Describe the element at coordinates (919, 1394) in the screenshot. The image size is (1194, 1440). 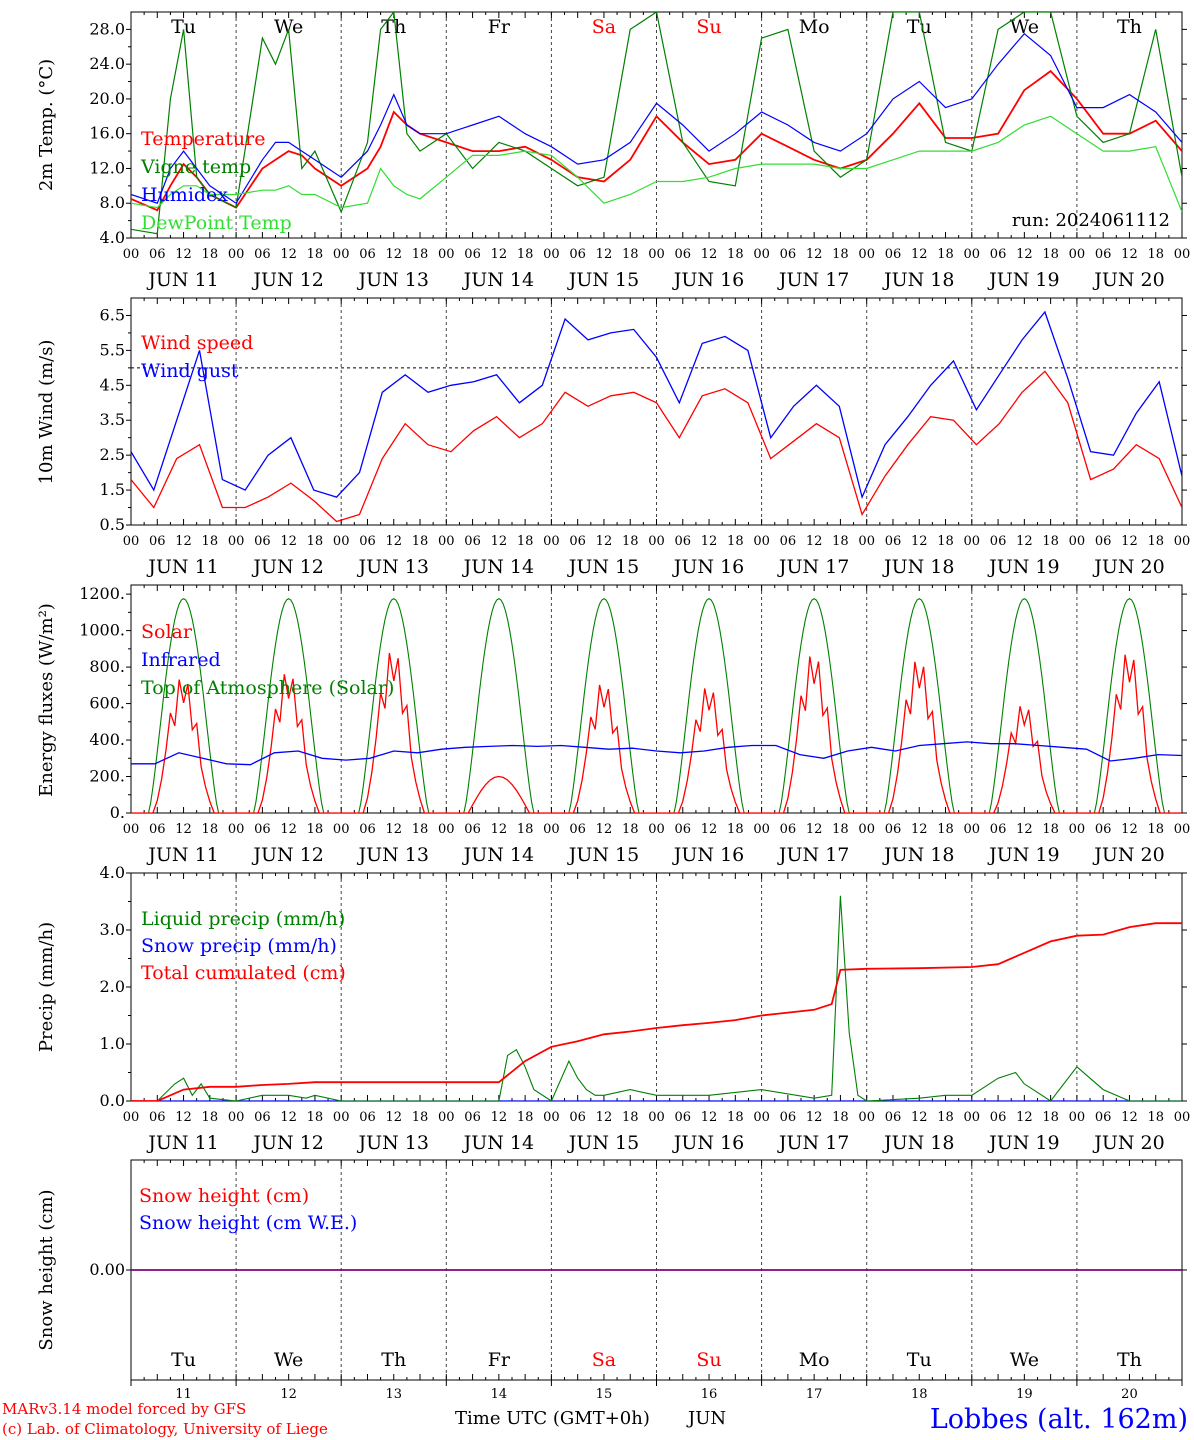
I see `day-number-label: 18` at that location.